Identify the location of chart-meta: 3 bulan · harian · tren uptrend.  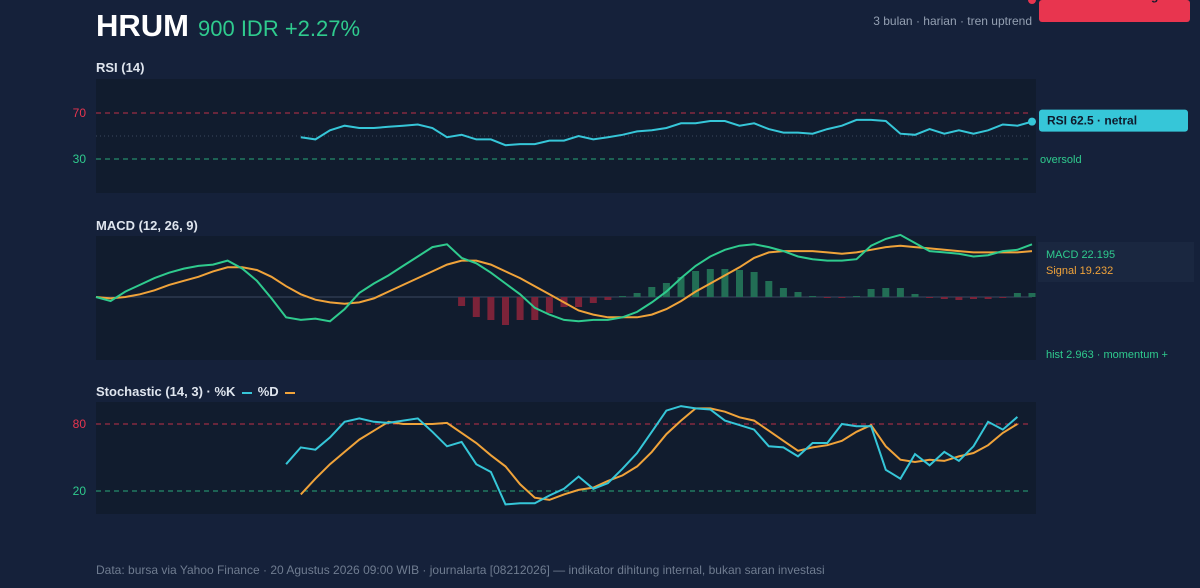
(952, 21).